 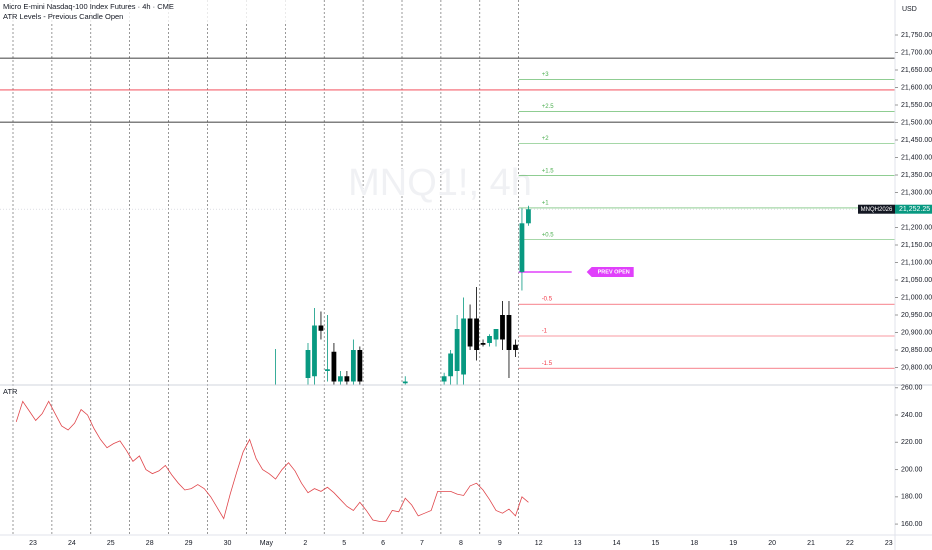 I want to click on y2-tick-label: 260.00, so click(x=912, y=388).